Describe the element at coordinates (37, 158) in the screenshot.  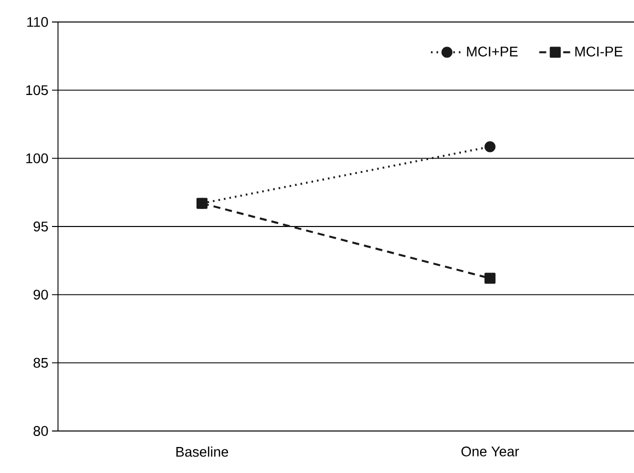
I see `y-tick-label: 100` at that location.